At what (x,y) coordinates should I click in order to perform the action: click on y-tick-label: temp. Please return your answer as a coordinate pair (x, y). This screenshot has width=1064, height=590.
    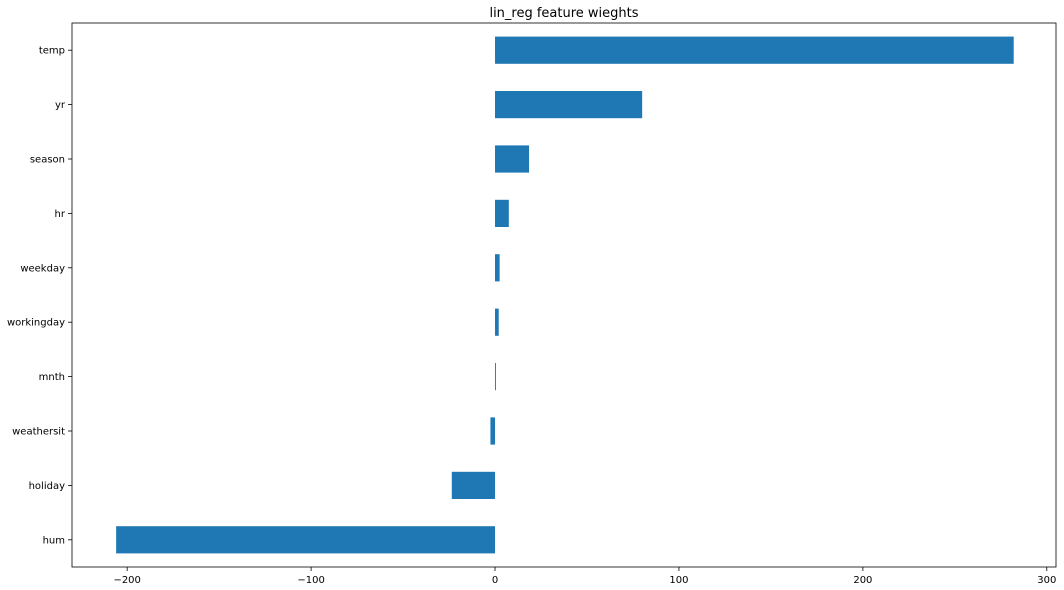
    Looking at the image, I should click on (52, 51).